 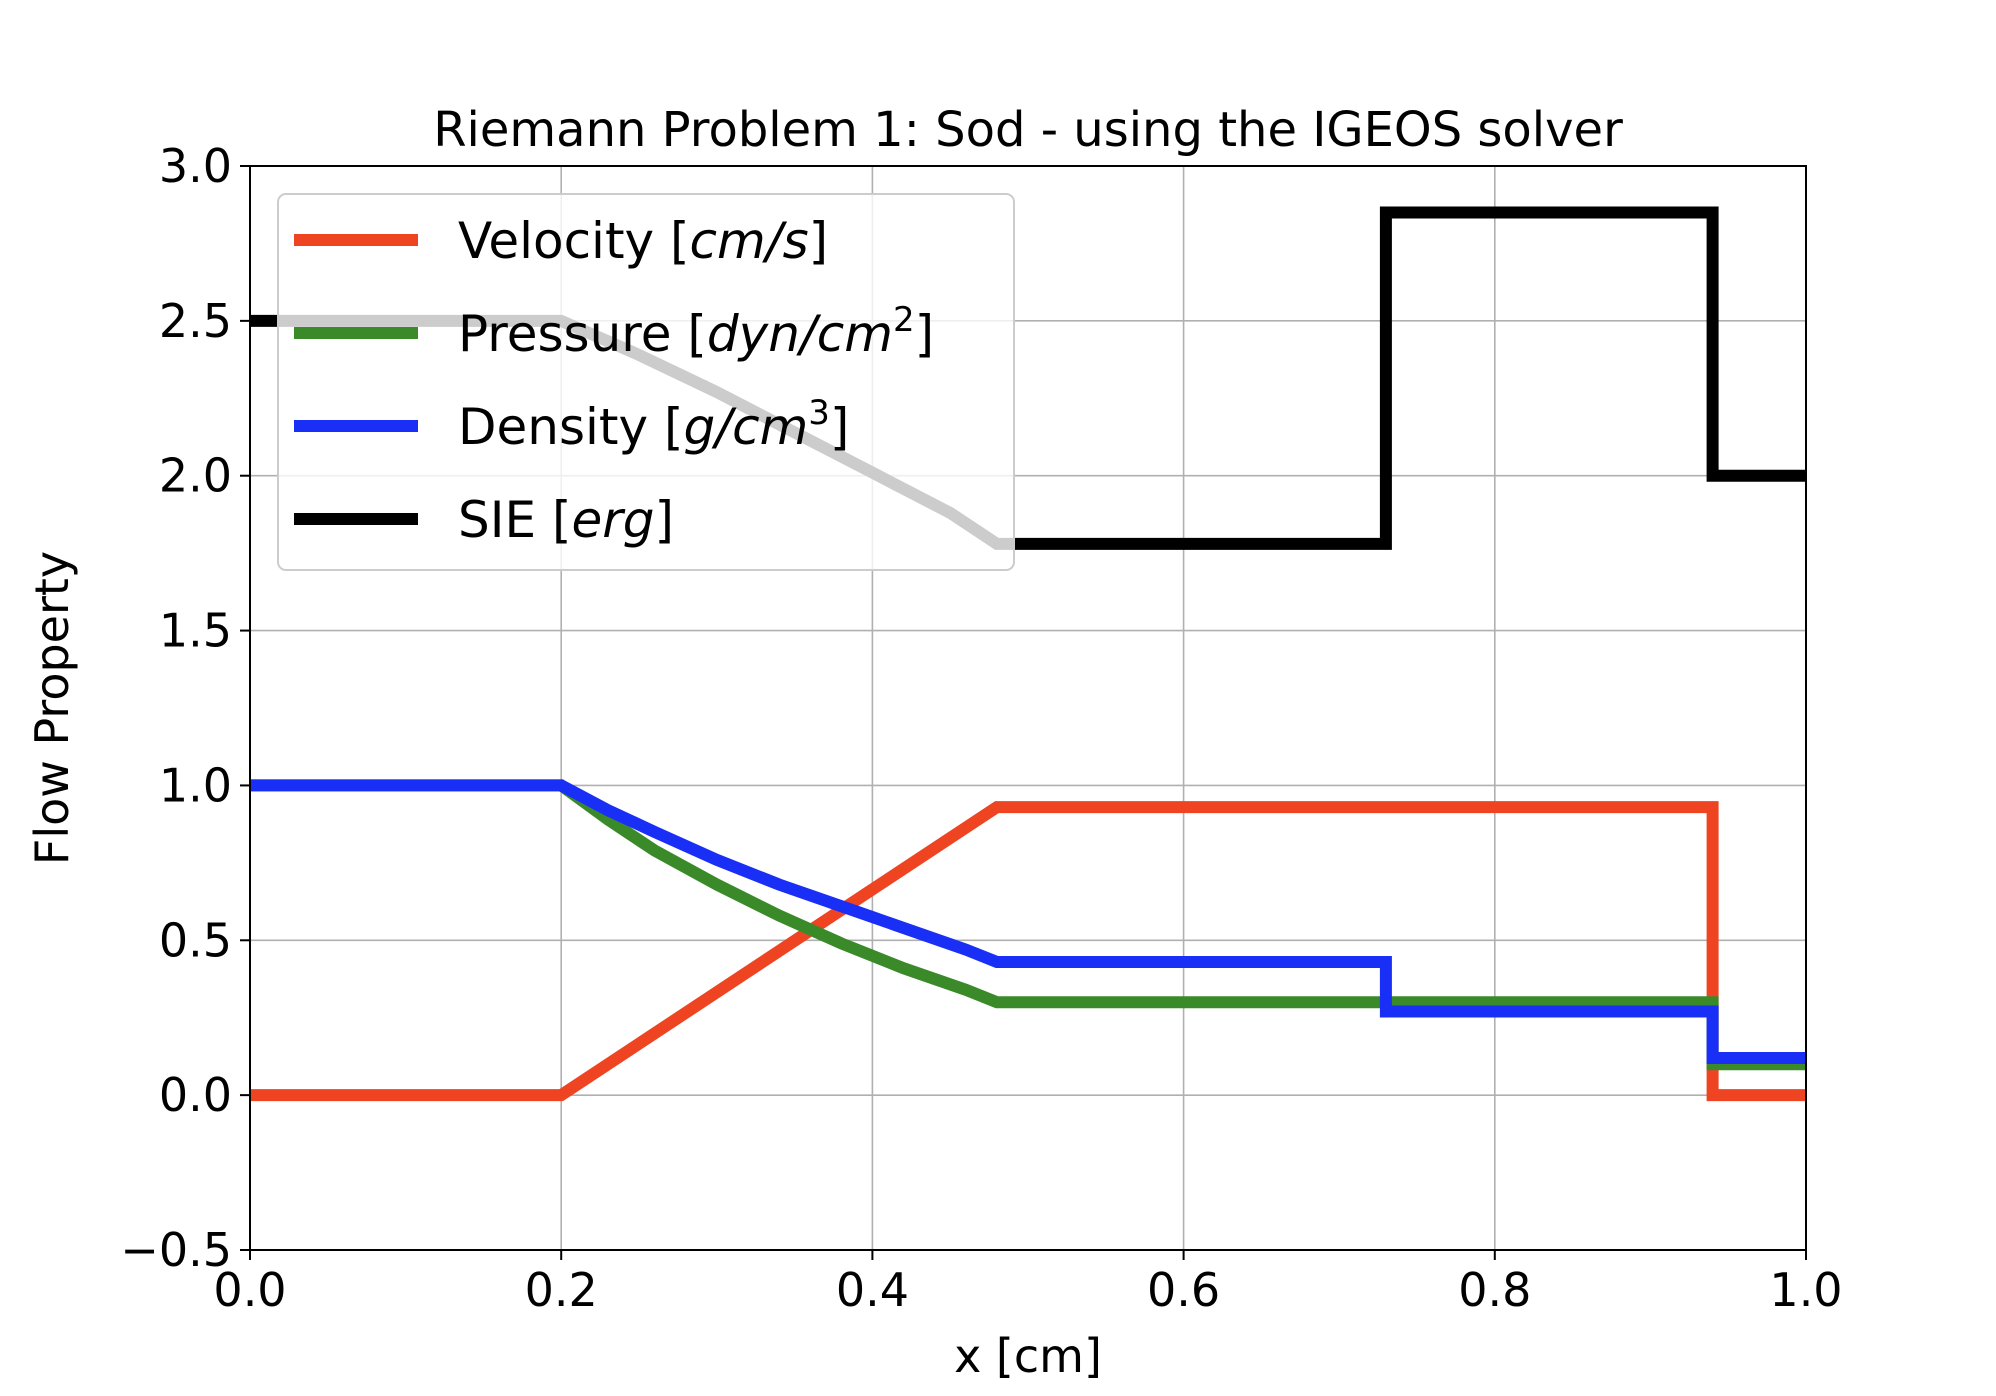 What do you see at coordinates (195, 321) in the screenshot?
I see `y-tick-label: 2.5` at bounding box center [195, 321].